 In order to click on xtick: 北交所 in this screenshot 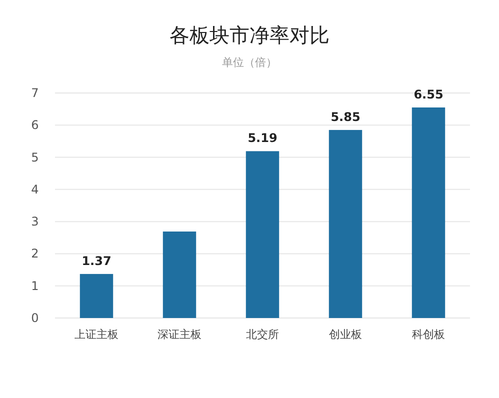, I will do `click(262, 334)`.